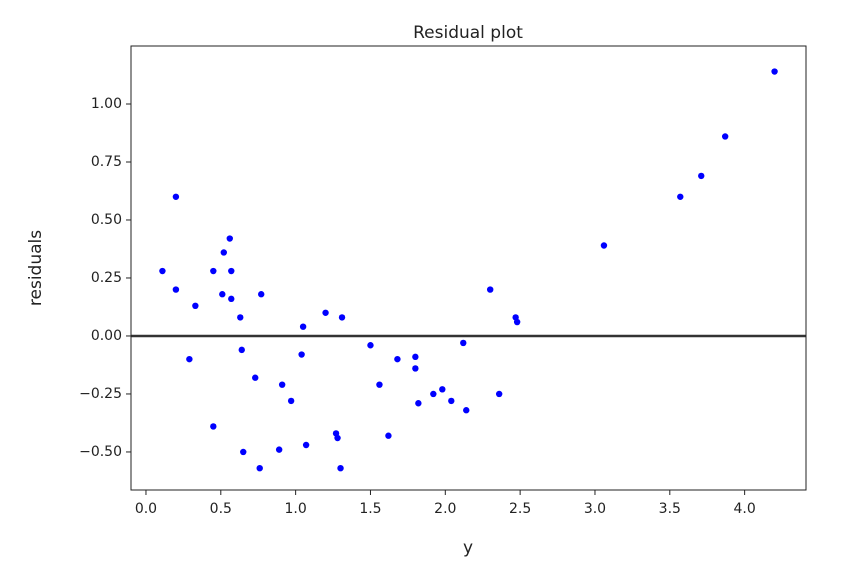 Image resolution: width=846 pixels, height=582 pixels. I want to click on y-tick-label: 0.75, so click(106, 162).